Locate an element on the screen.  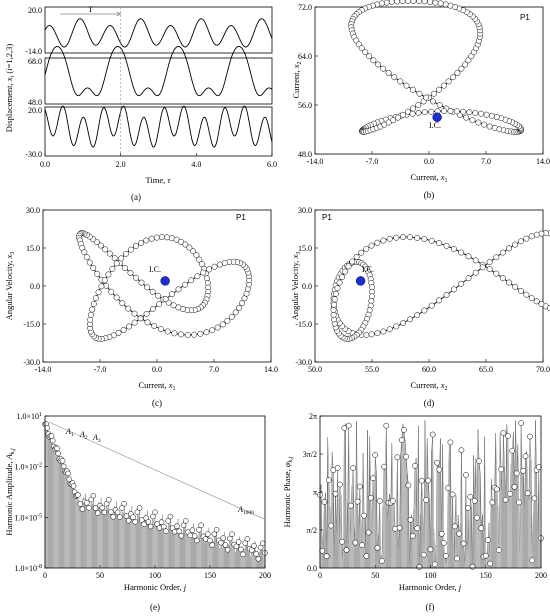
panel-a-ytick-label: 68.0 is located at coordinates (35, 61).